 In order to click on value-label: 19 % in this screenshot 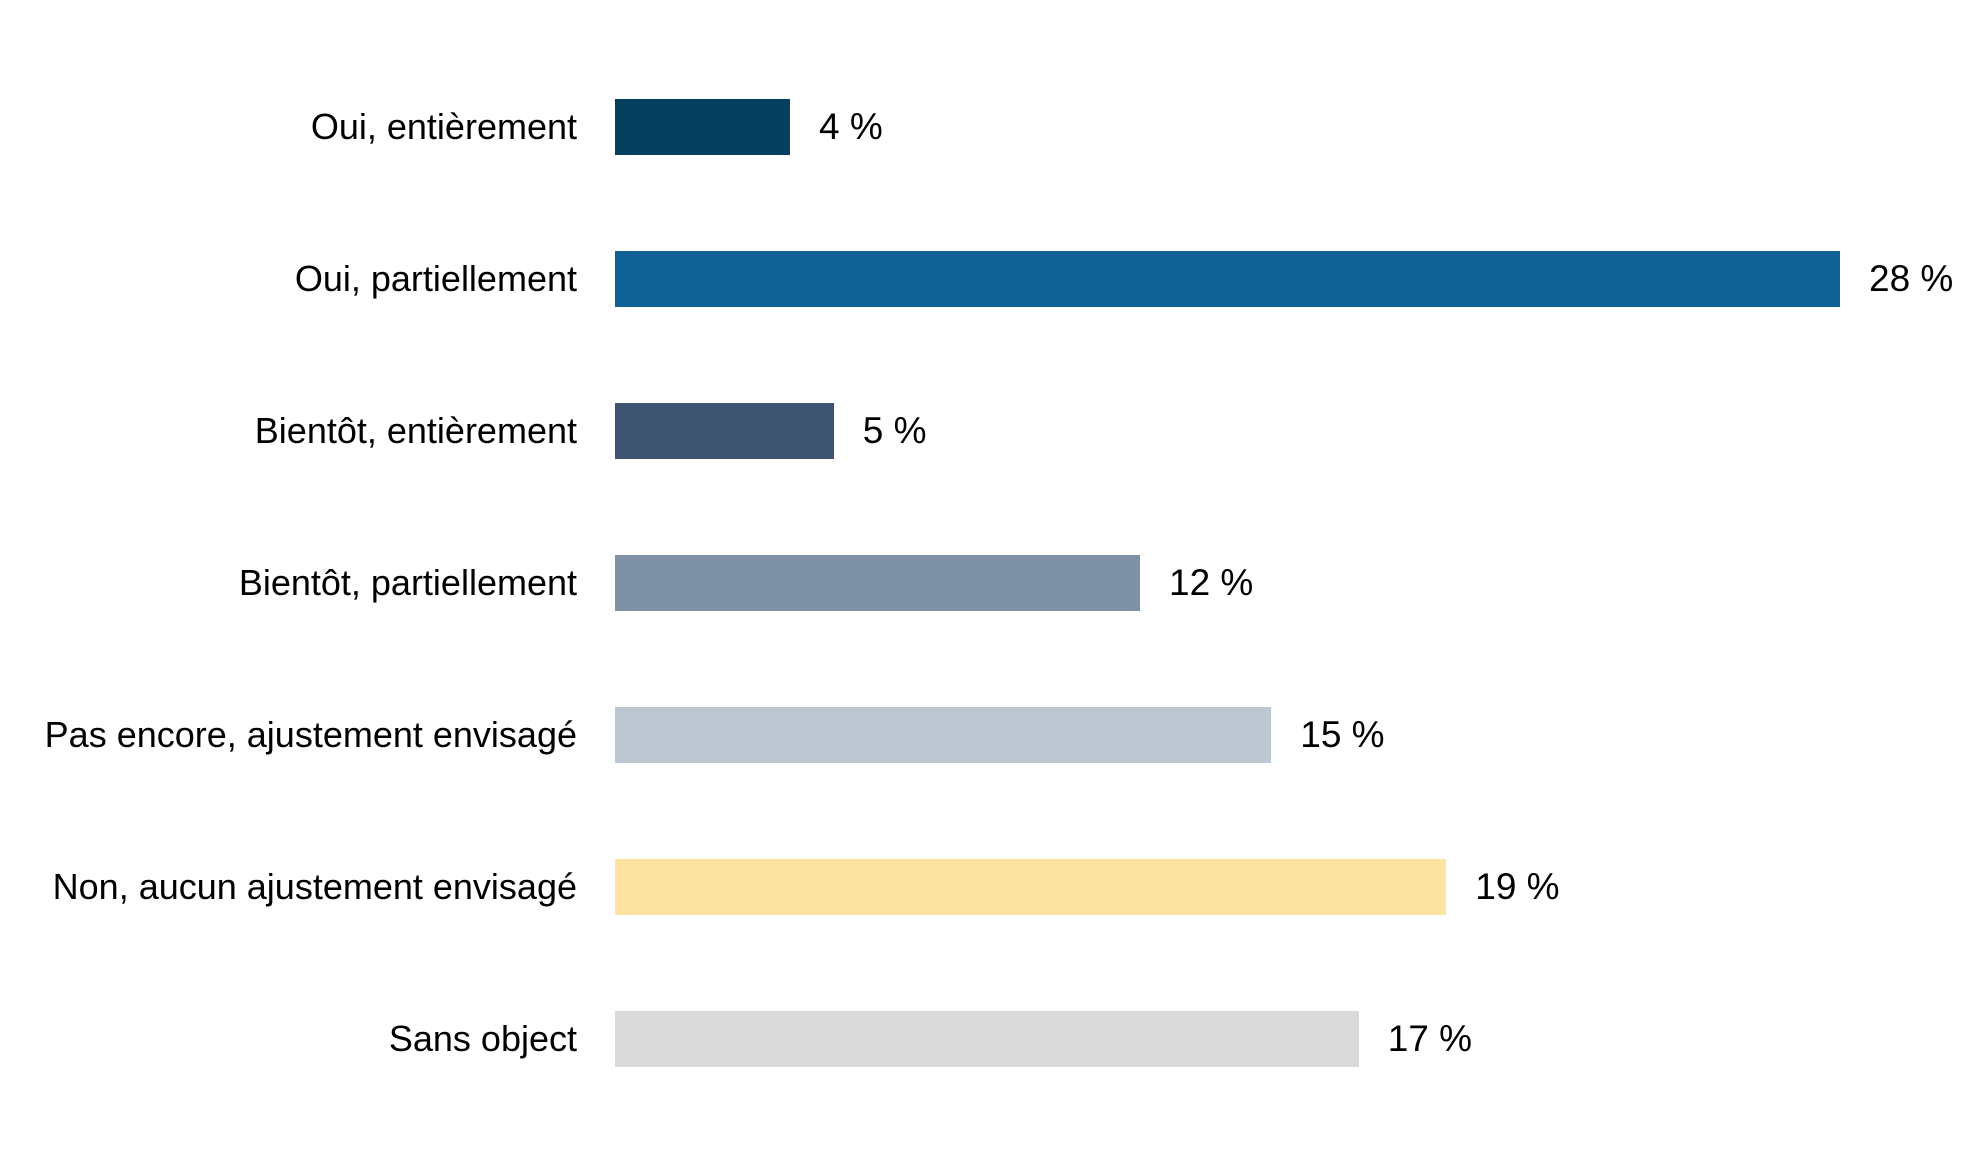, I will do `click(1517, 886)`.